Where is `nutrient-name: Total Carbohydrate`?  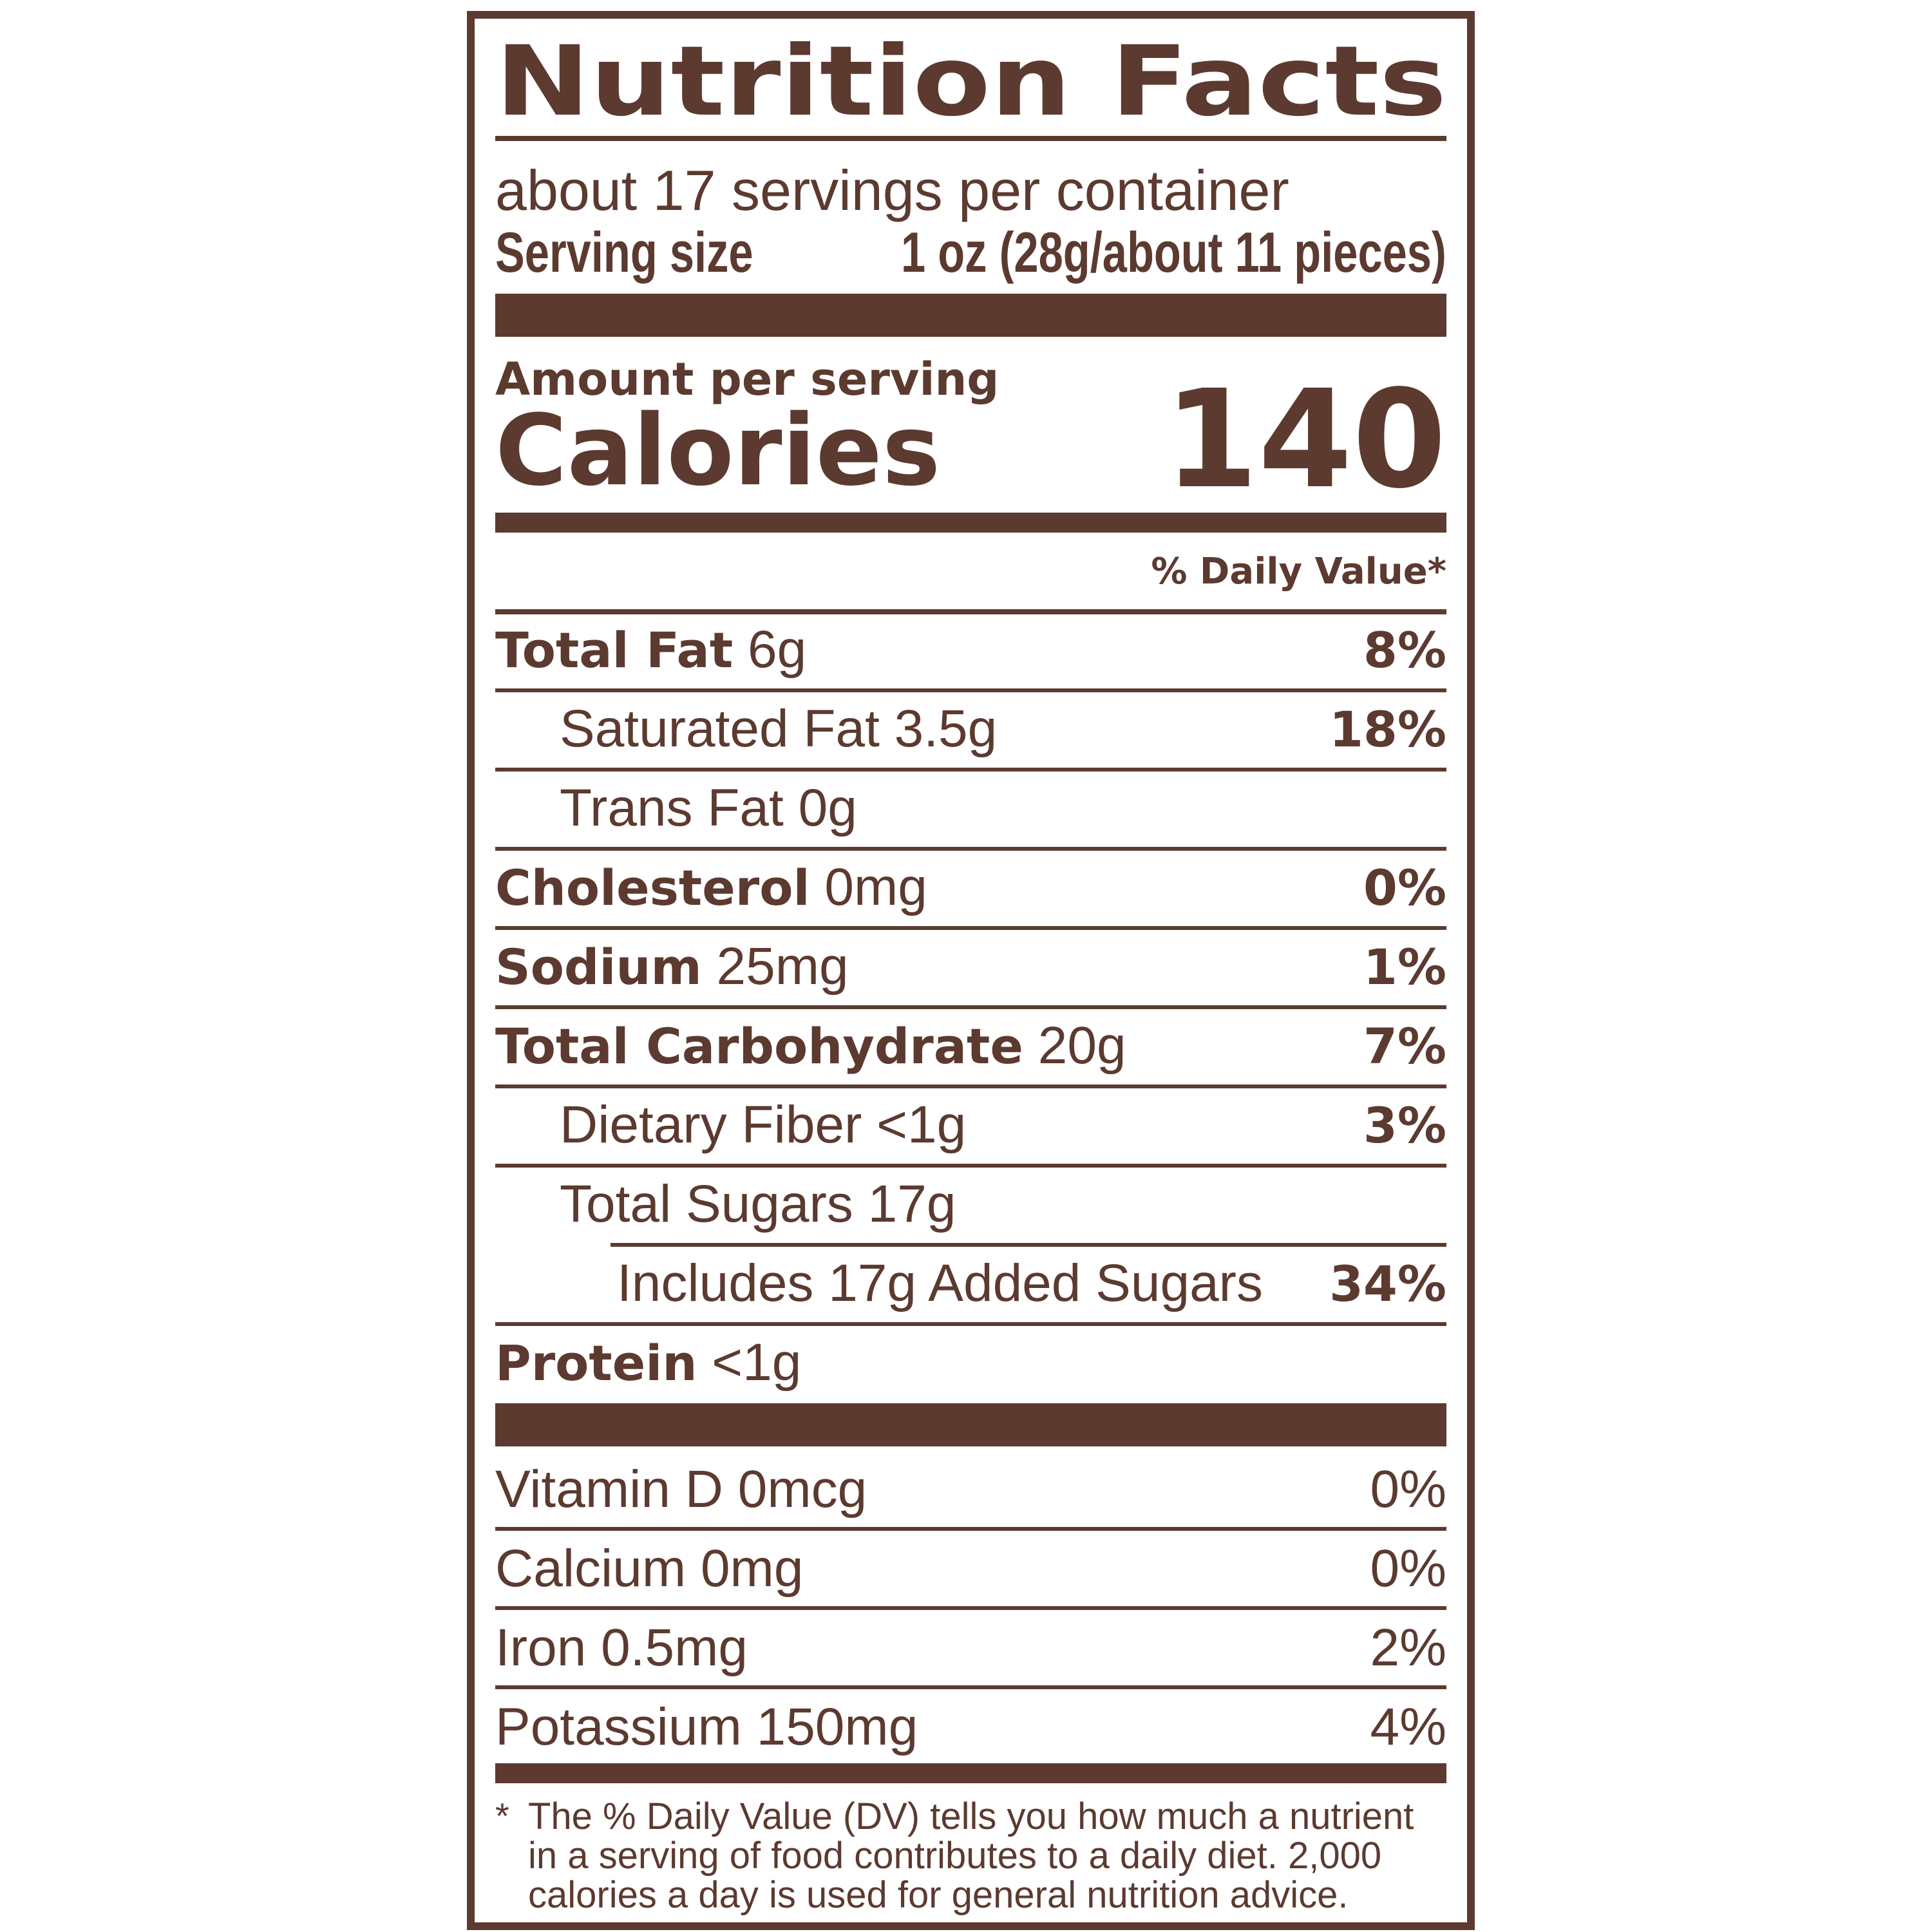
nutrient-name: Total Carbohydrate is located at coordinates (759, 1046).